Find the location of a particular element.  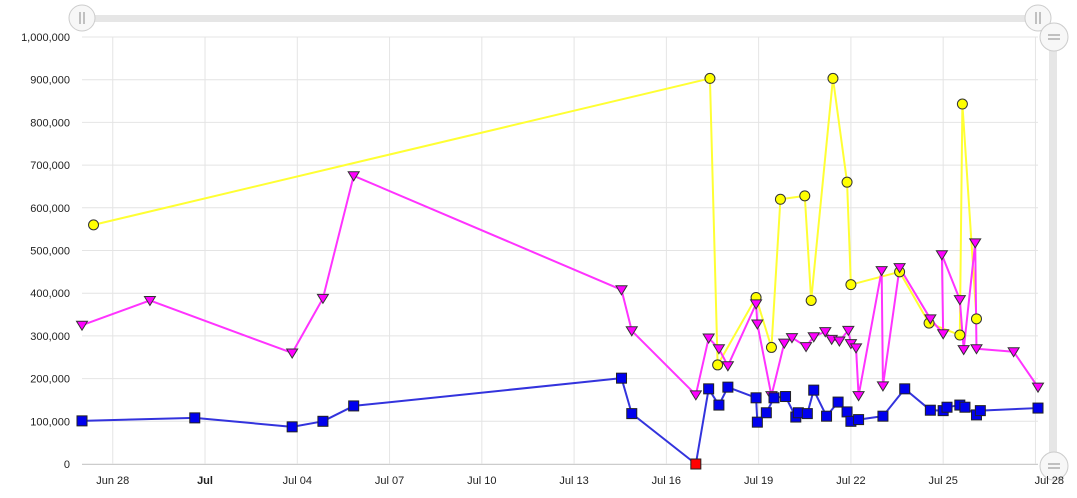

x-tick-label: Jul 04 is located at coordinates (297, 481).